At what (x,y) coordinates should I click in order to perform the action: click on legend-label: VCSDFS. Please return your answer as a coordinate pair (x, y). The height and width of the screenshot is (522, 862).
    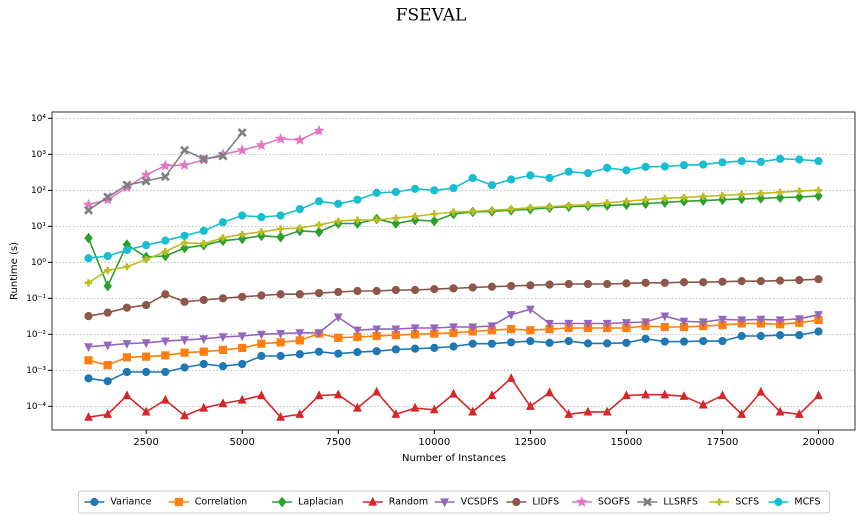
    Looking at the image, I should click on (480, 502).